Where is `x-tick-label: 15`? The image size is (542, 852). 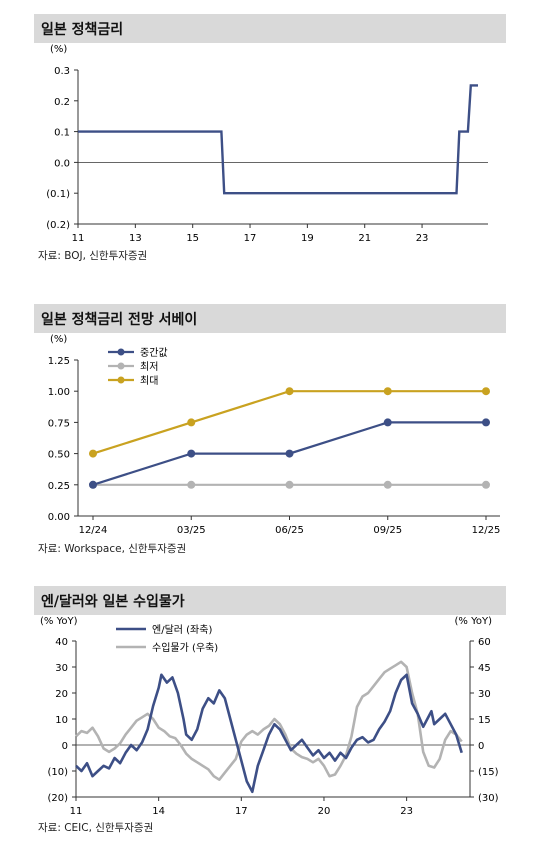
x-tick-label: 15 is located at coordinates (192, 238).